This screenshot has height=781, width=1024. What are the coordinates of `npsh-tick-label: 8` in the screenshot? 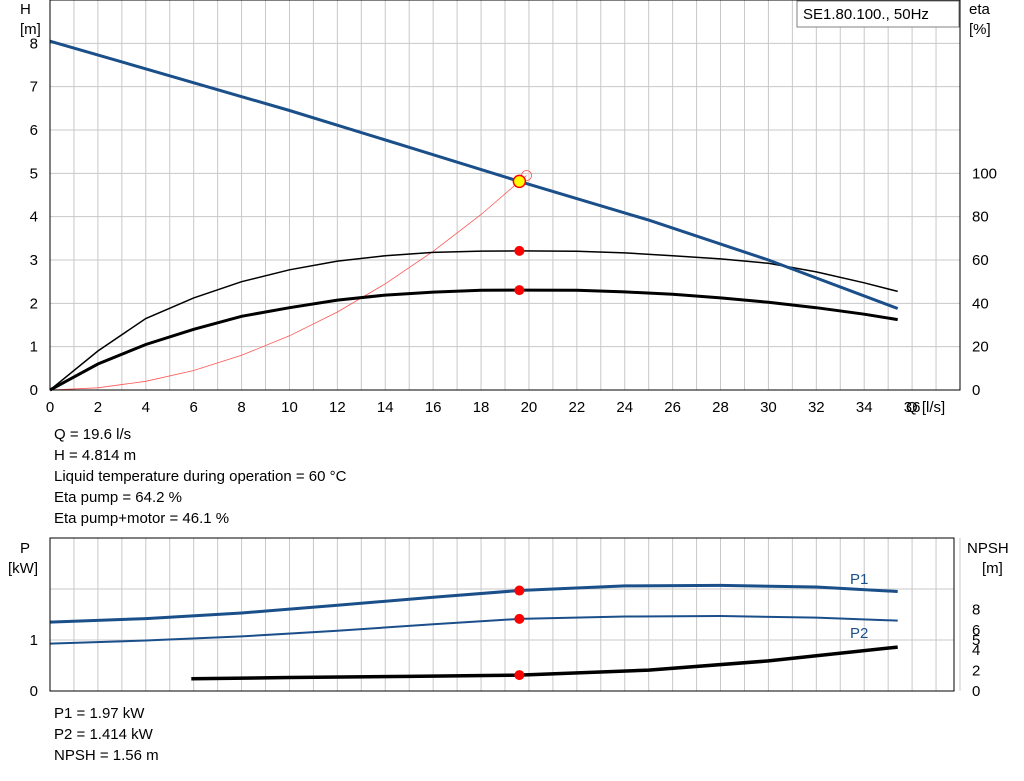 It's located at (976, 609).